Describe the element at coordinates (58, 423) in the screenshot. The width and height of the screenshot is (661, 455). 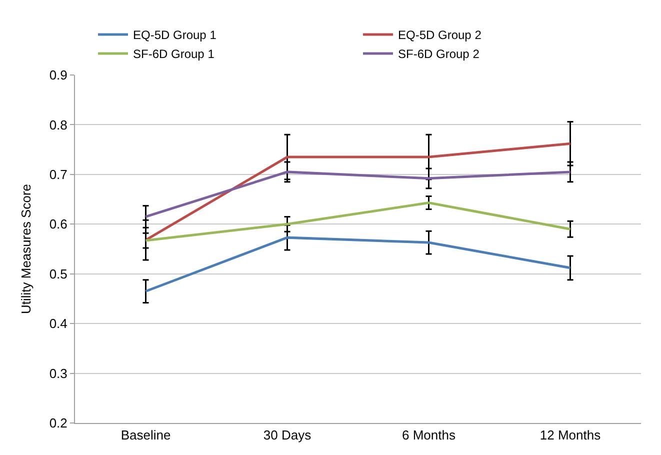
I see `y-tick-label: 0.2` at that location.